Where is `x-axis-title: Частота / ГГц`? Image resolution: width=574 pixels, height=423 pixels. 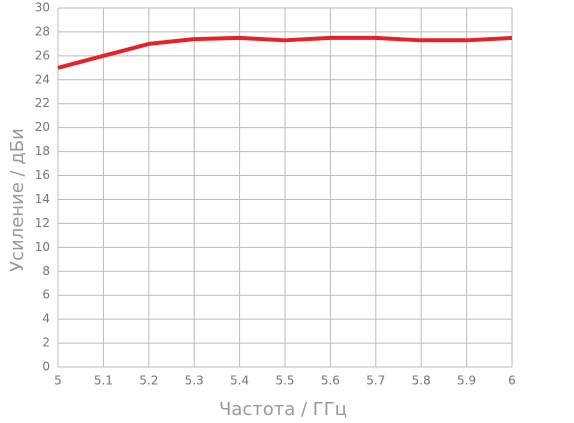 x-axis-title: Частота / ГГц is located at coordinates (283, 409).